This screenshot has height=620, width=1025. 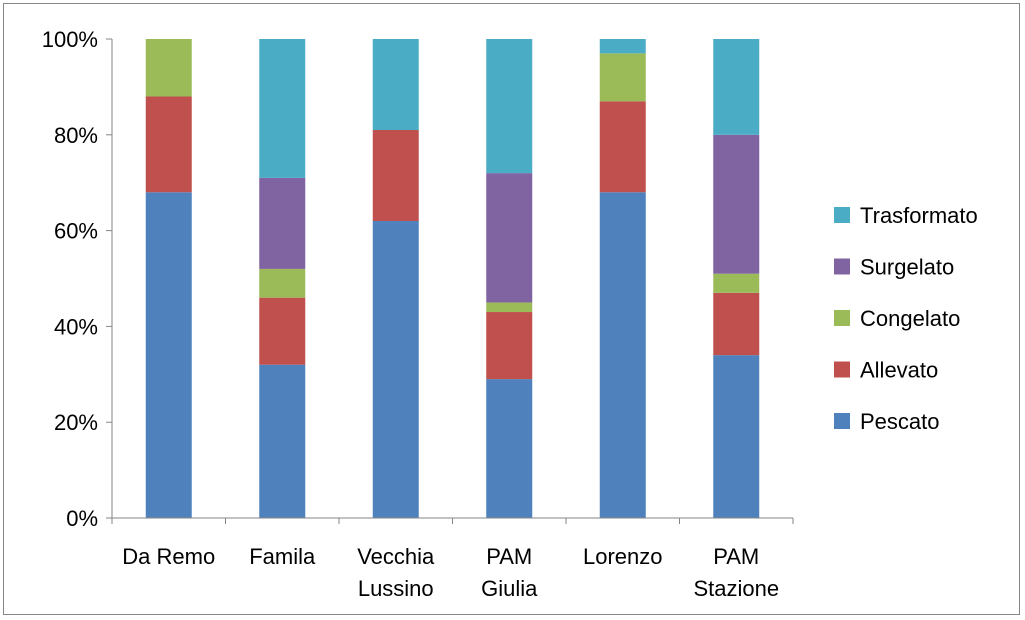 What do you see at coordinates (76, 422) in the screenshot?
I see `y-tick-label: 20%` at bounding box center [76, 422].